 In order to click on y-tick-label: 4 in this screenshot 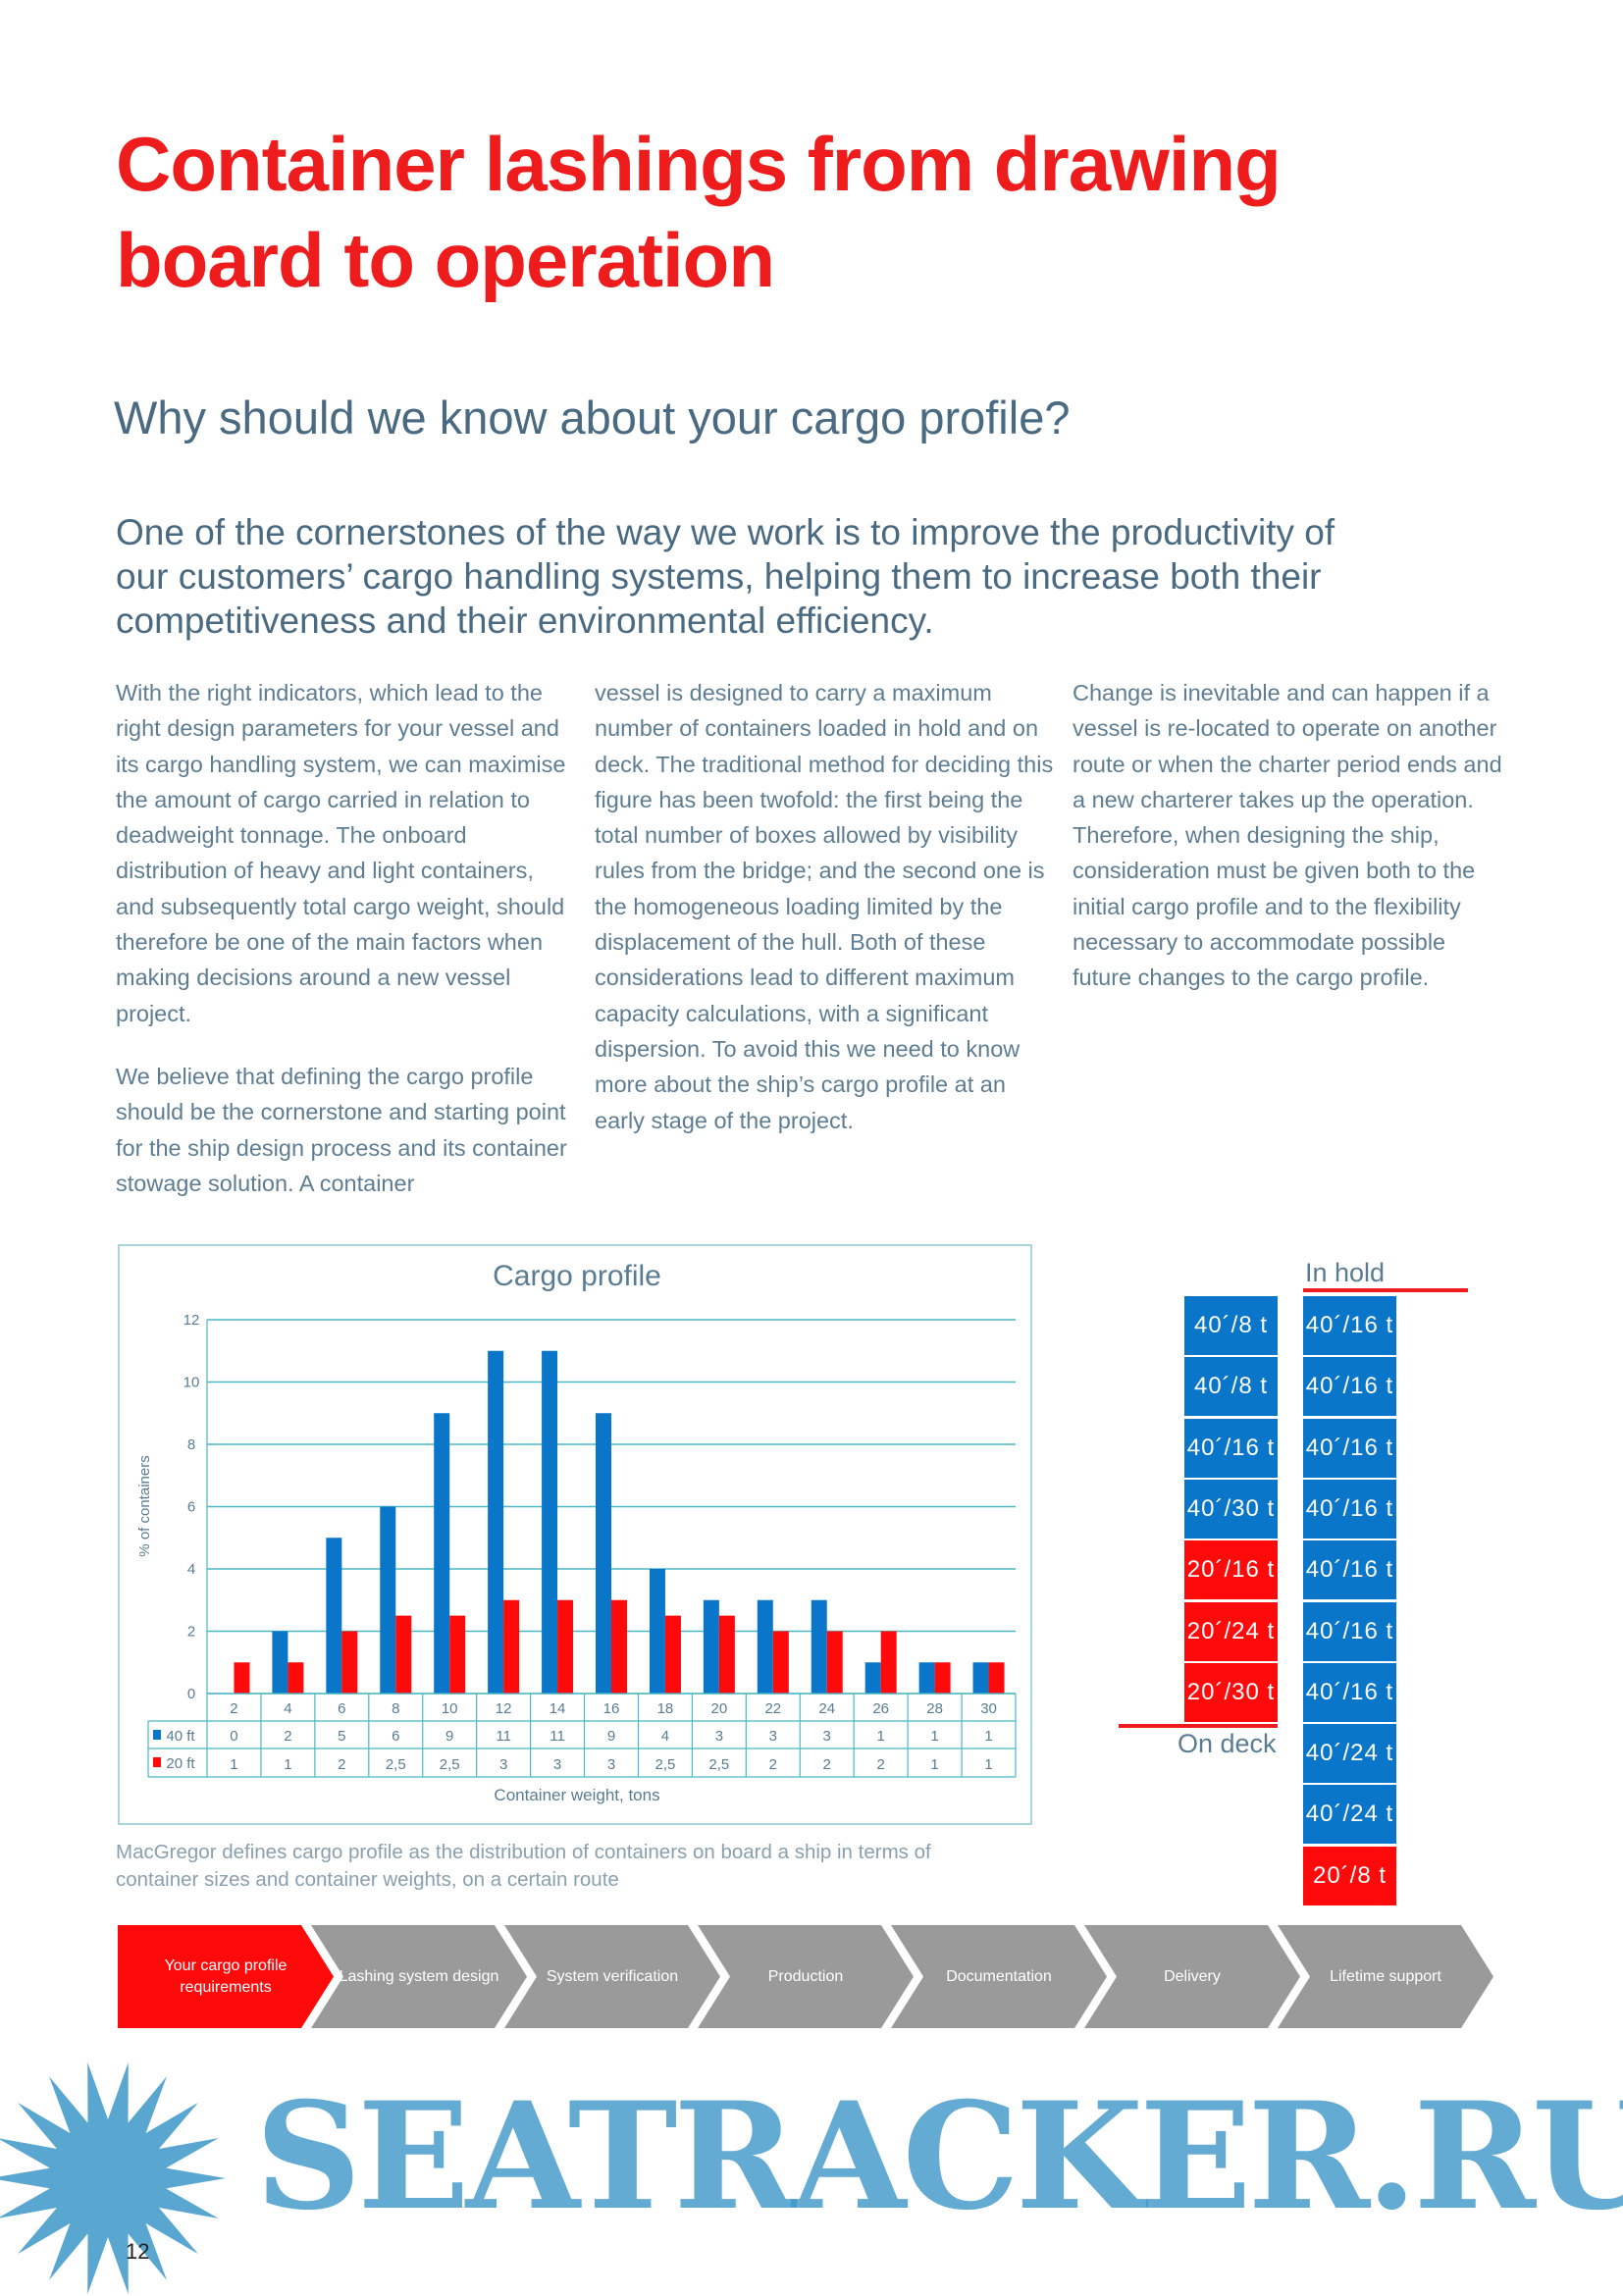, I will do `click(191, 1569)`.